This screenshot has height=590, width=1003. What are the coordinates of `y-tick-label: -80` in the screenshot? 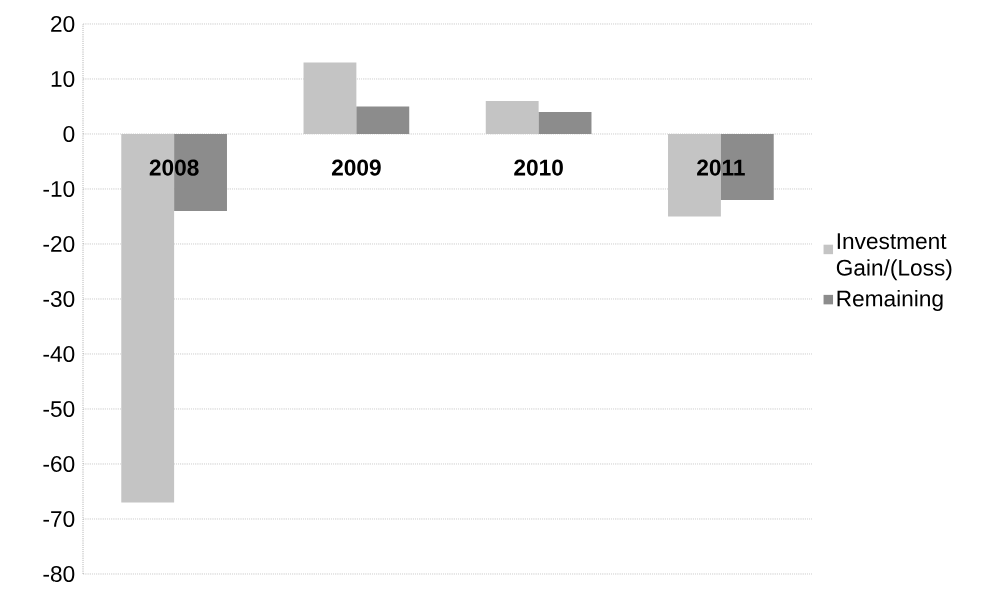 It's located at (59, 574).